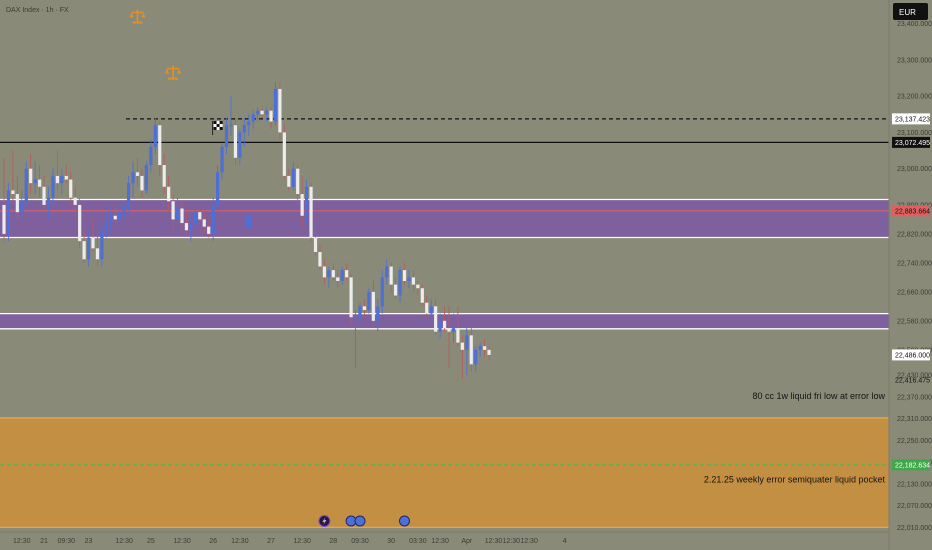 This screenshot has width=932, height=550. What do you see at coordinates (910, 275) in the screenshot?
I see `price-axis-panel` at bounding box center [910, 275].